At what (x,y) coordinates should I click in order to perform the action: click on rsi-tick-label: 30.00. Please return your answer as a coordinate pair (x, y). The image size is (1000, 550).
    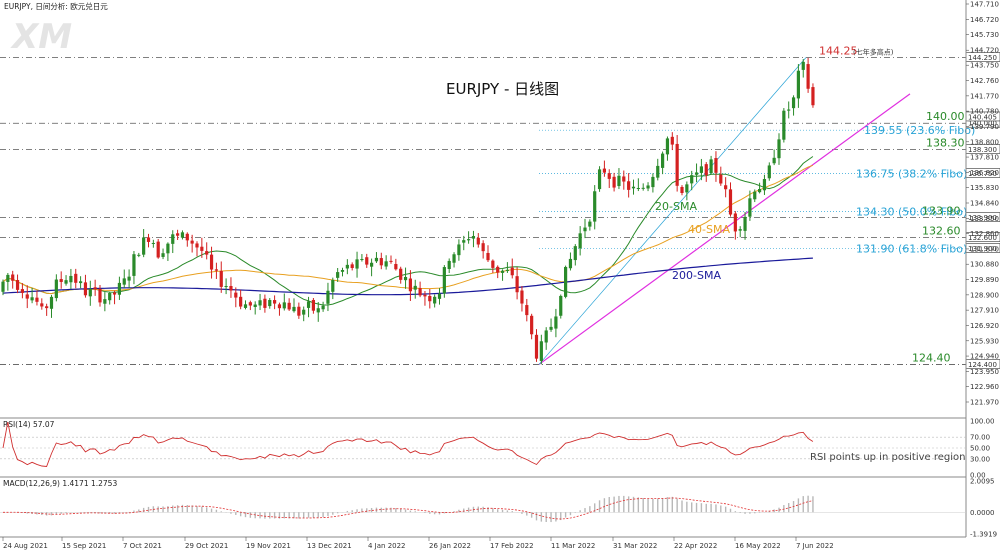
    Looking at the image, I should click on (980, 459).